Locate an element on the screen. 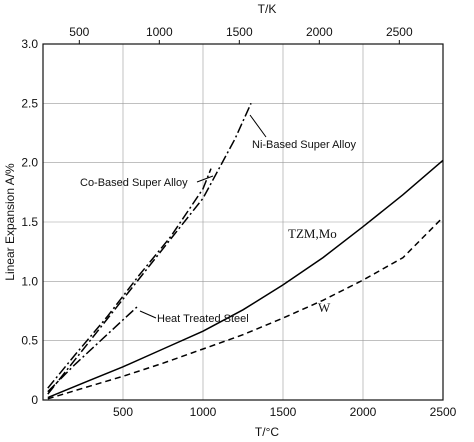 Image resolution: width=474 pixels, height=442 pixels. annotation-label: TZM,Mo is located at coordinates (312, 233).